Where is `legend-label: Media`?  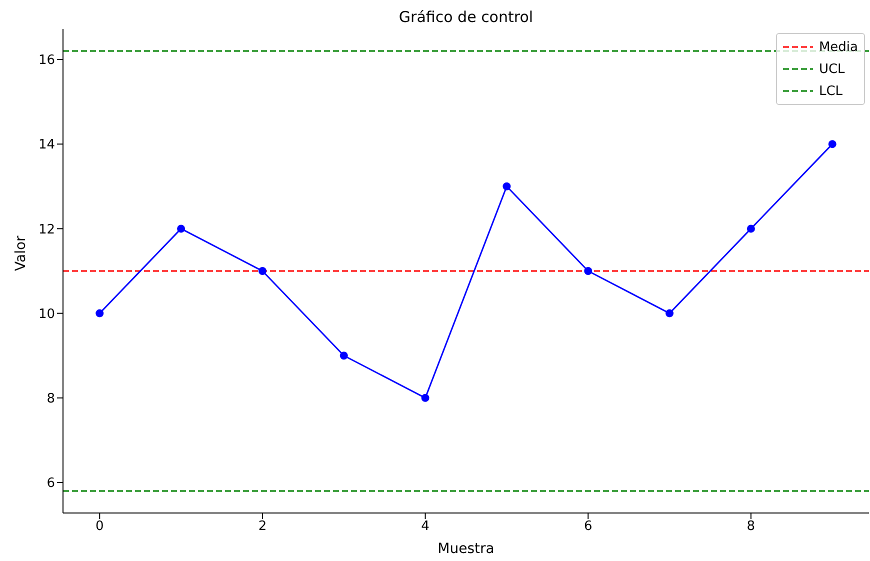 legend-label: Media is located at coordinates (838, 47).